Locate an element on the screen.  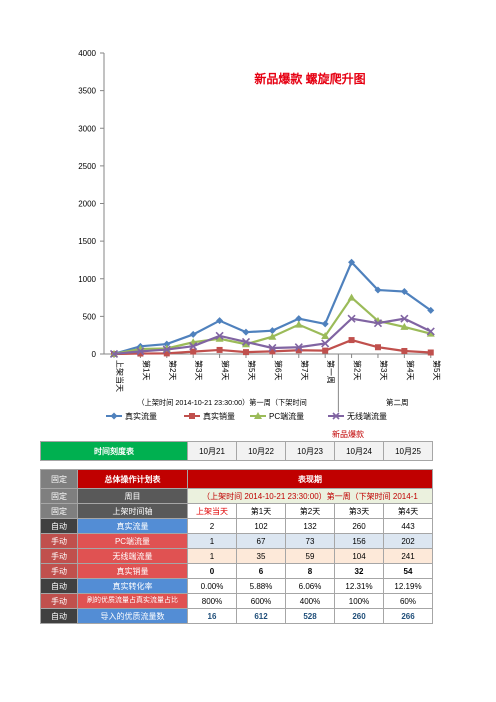
value-cell: 12.19% is located at coordinates (408, 586).